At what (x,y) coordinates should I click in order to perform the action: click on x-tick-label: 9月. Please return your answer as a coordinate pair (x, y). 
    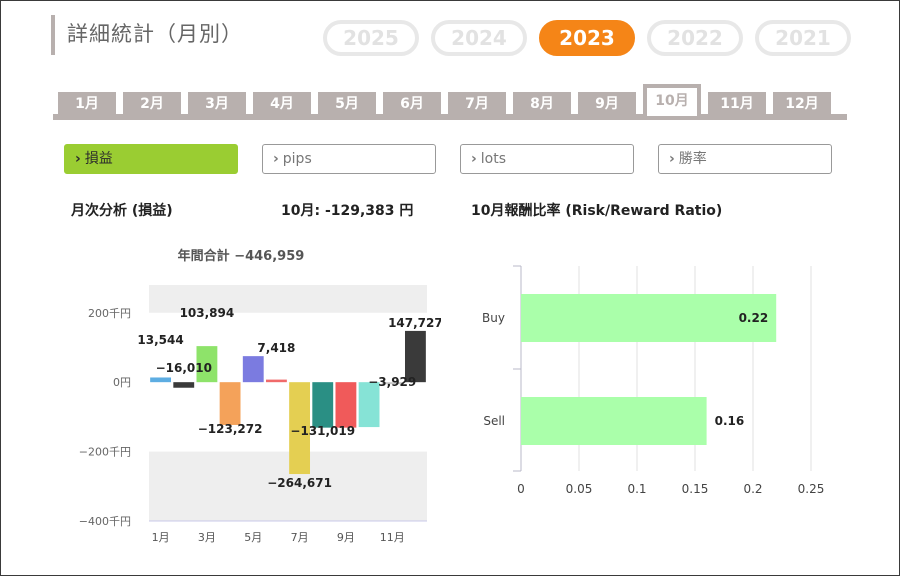
    Looking at the image, I should click on (346, 537).